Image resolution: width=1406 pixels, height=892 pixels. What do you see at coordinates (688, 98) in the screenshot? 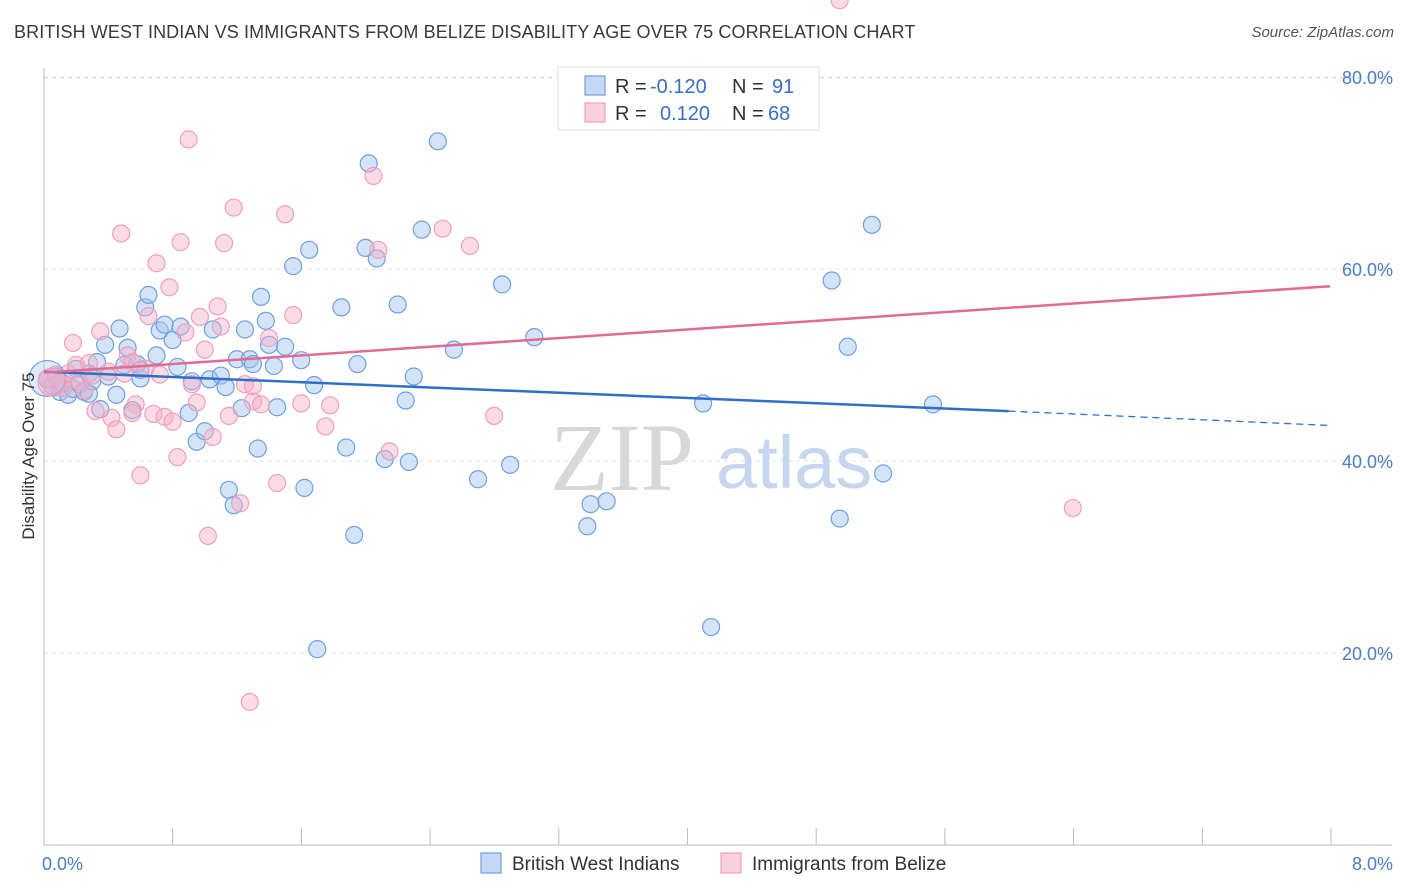
I see `correlation-legend: R = -0.120 N = 91 R = 0.120 N = 68` at bounding box center [688, 98].